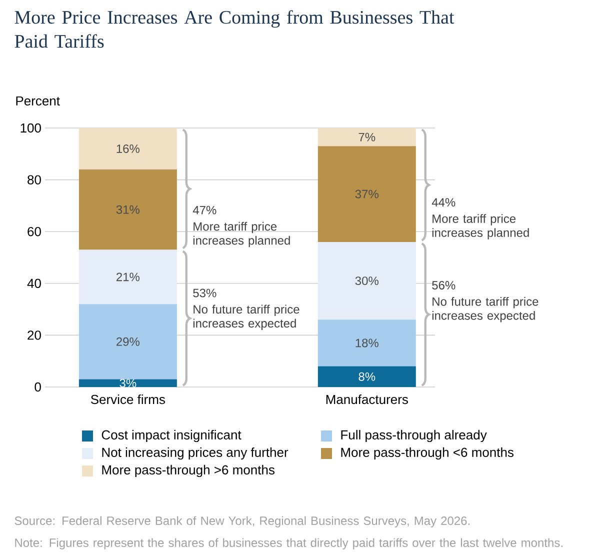  Describe the element at coordinates (234, 29) in the screenshot. I see `chart-title: More Price Increases Are Coming from Businesses That Paid Tariffs` at that location.